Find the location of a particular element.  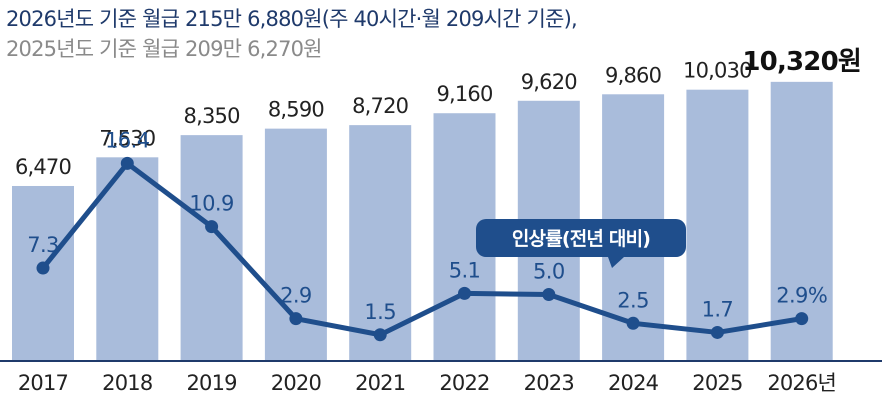

x-tick-label: 2017 is located at coordinates (43, 383).